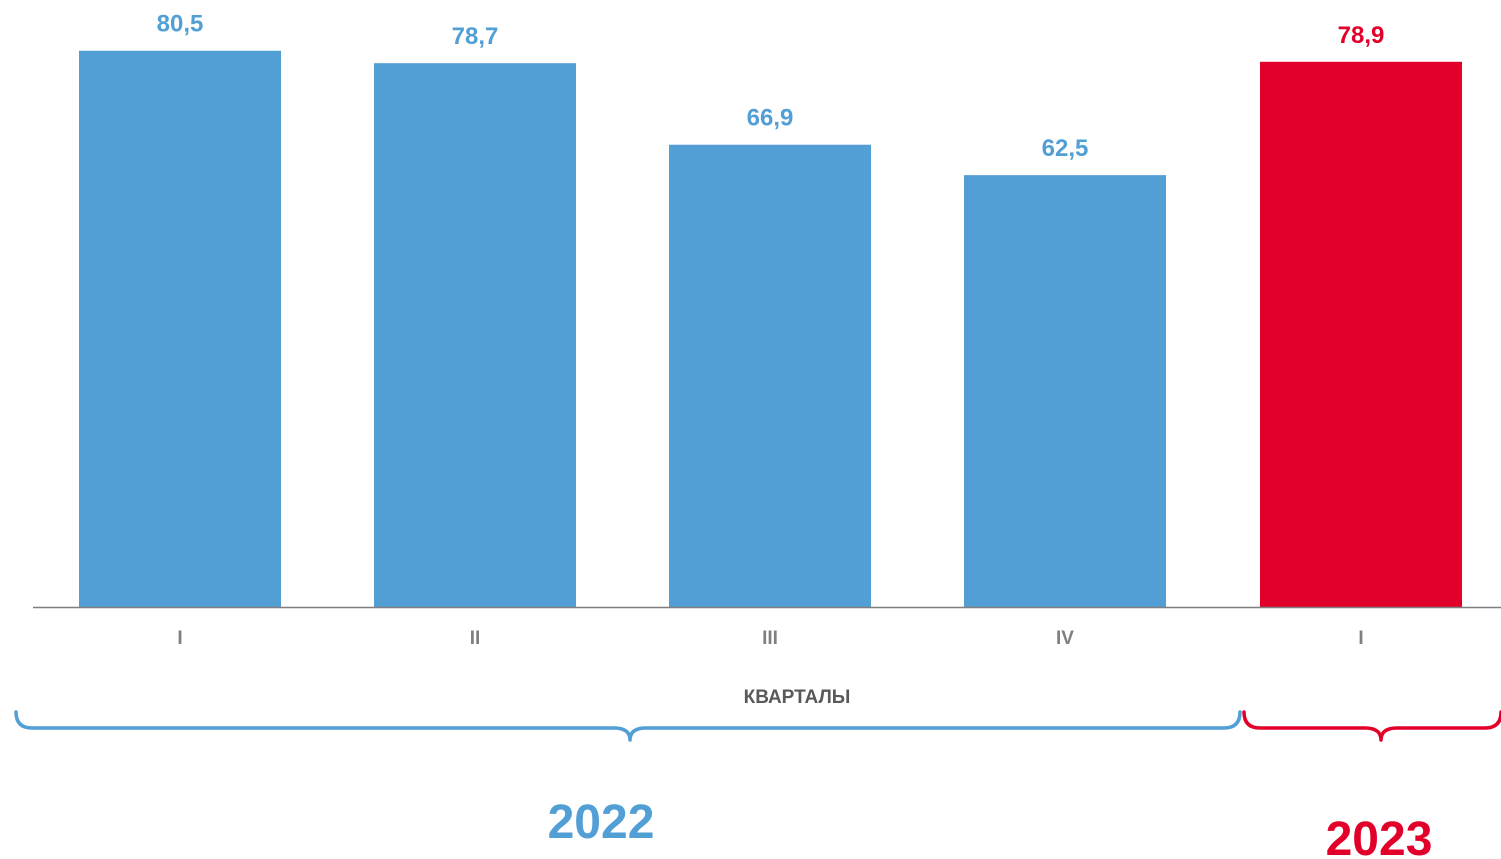 This screenshot has width=1501, height=859. I want to click on data-label-5: 78,9, so click(1361, 35).